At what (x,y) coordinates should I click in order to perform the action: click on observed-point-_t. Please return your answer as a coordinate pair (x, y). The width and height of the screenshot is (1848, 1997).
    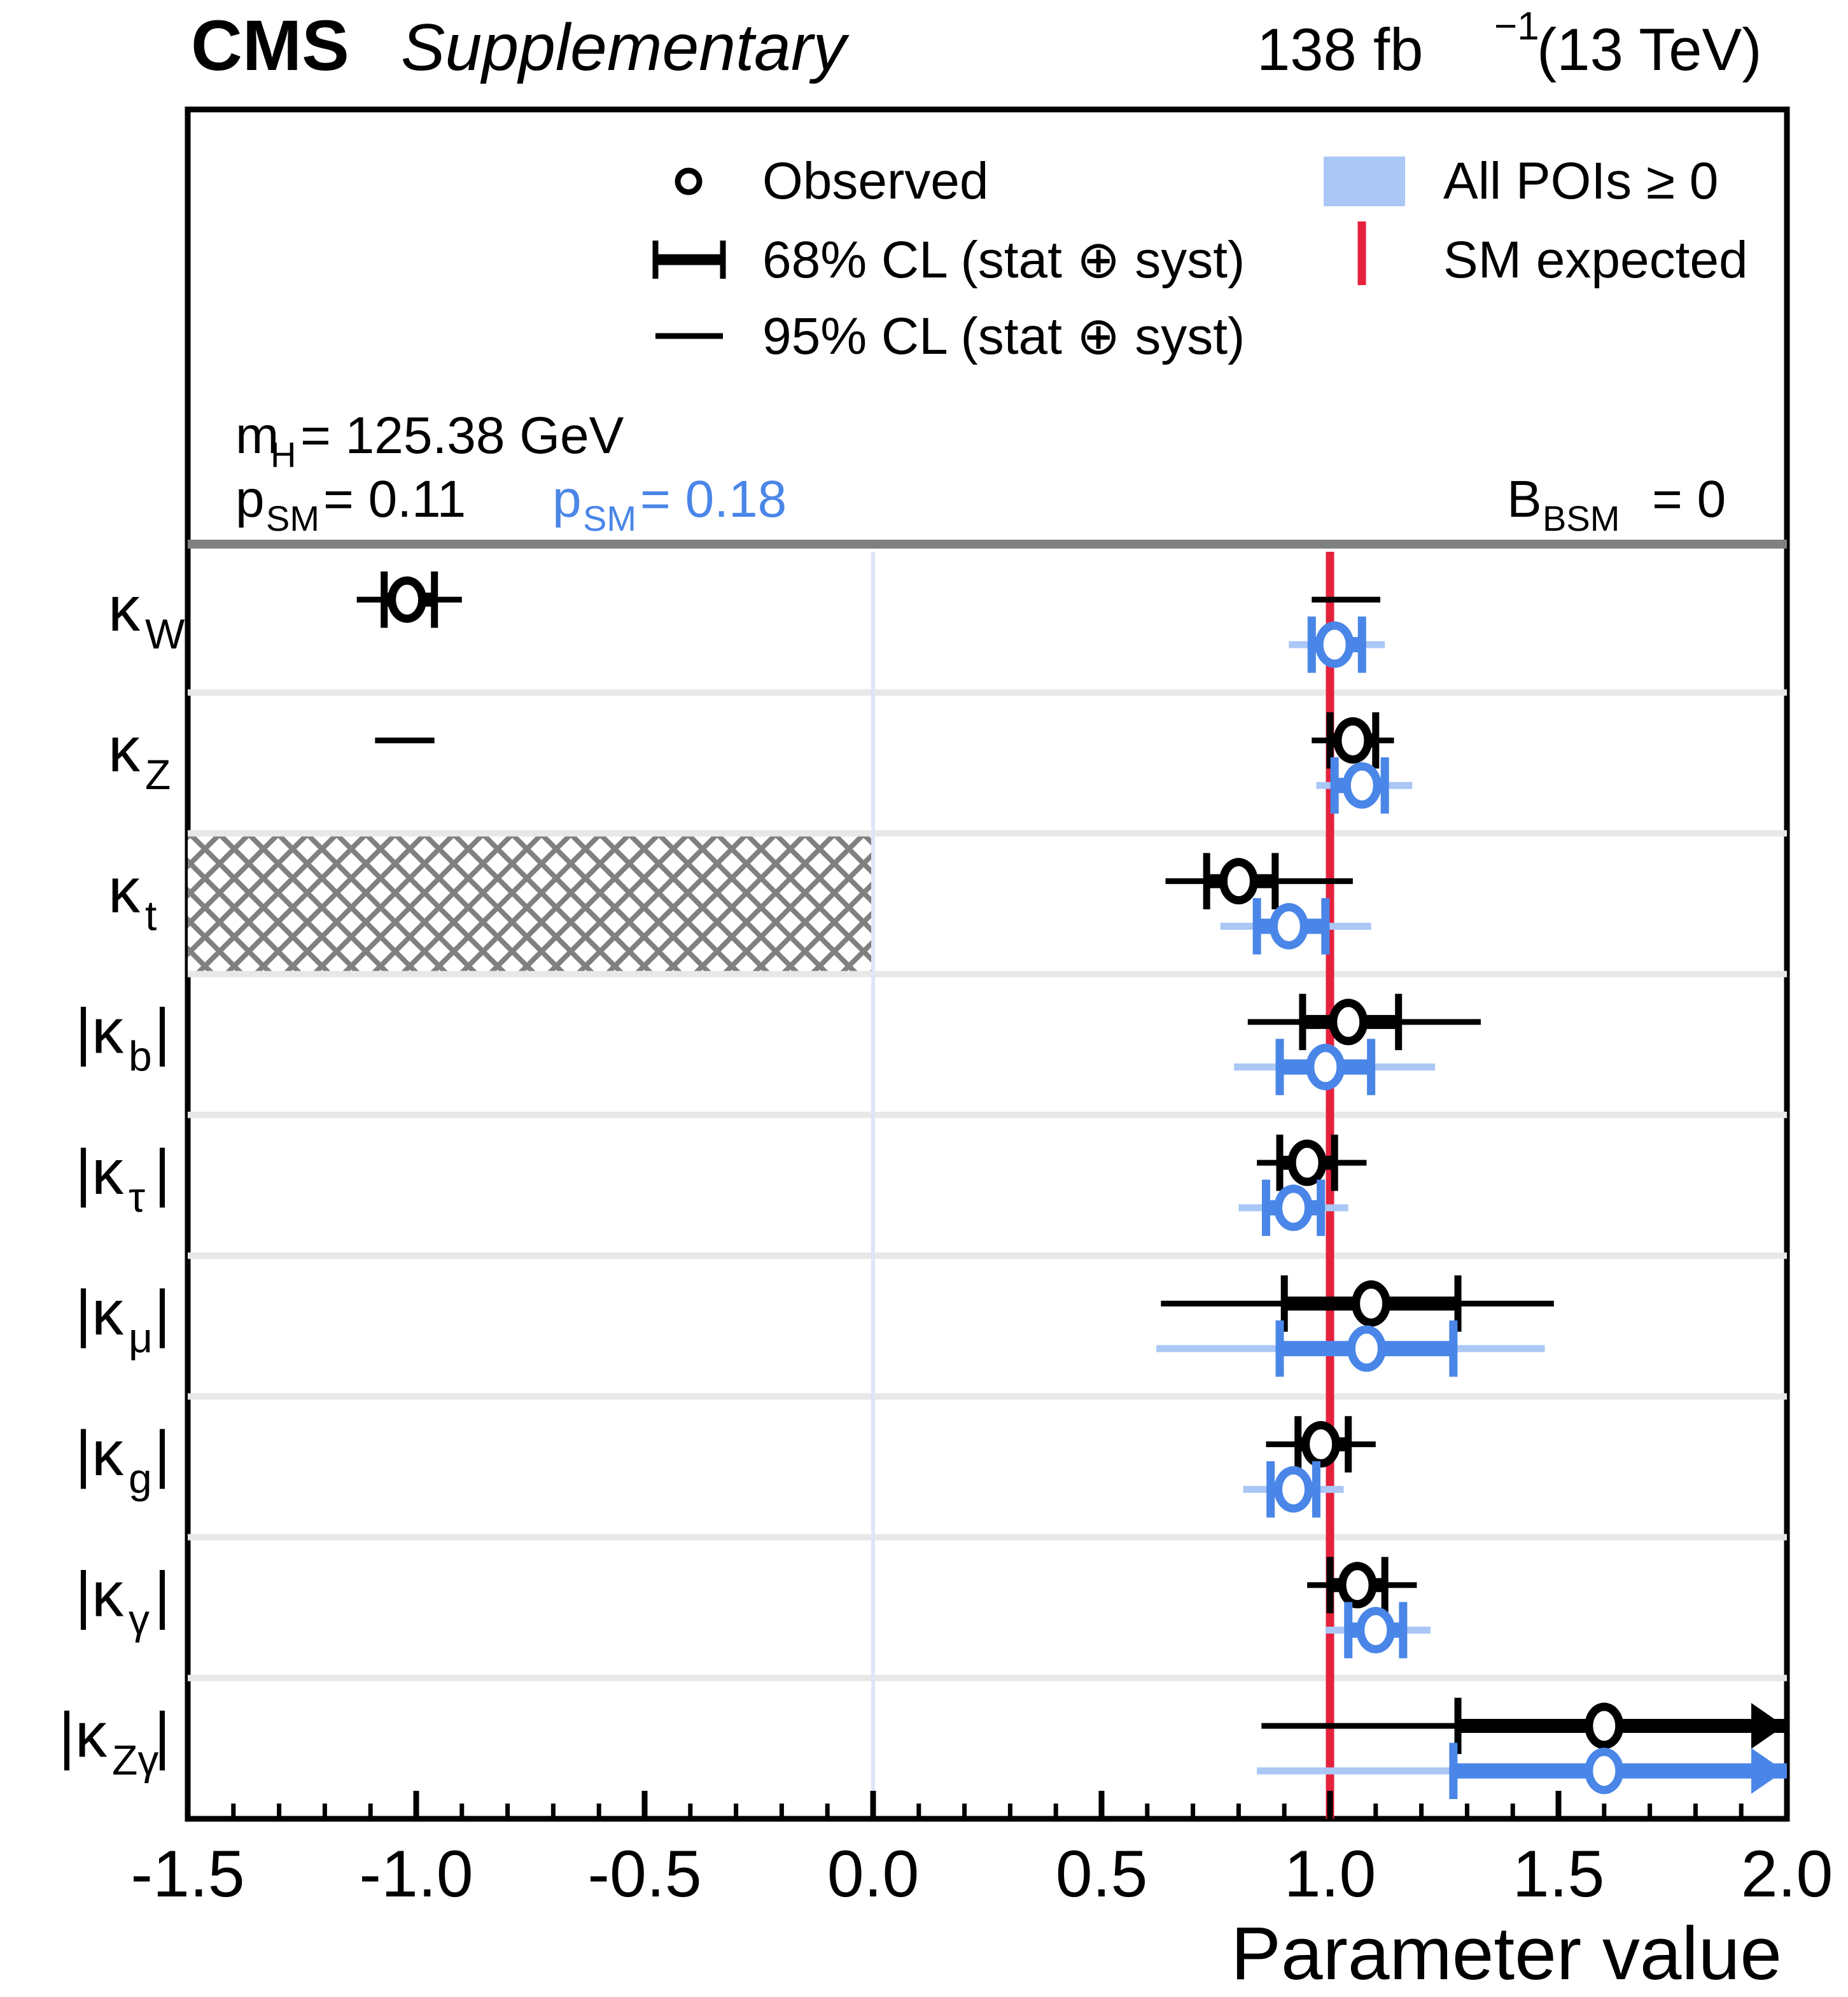
    Looking at the image, I should click on (1259, 881).